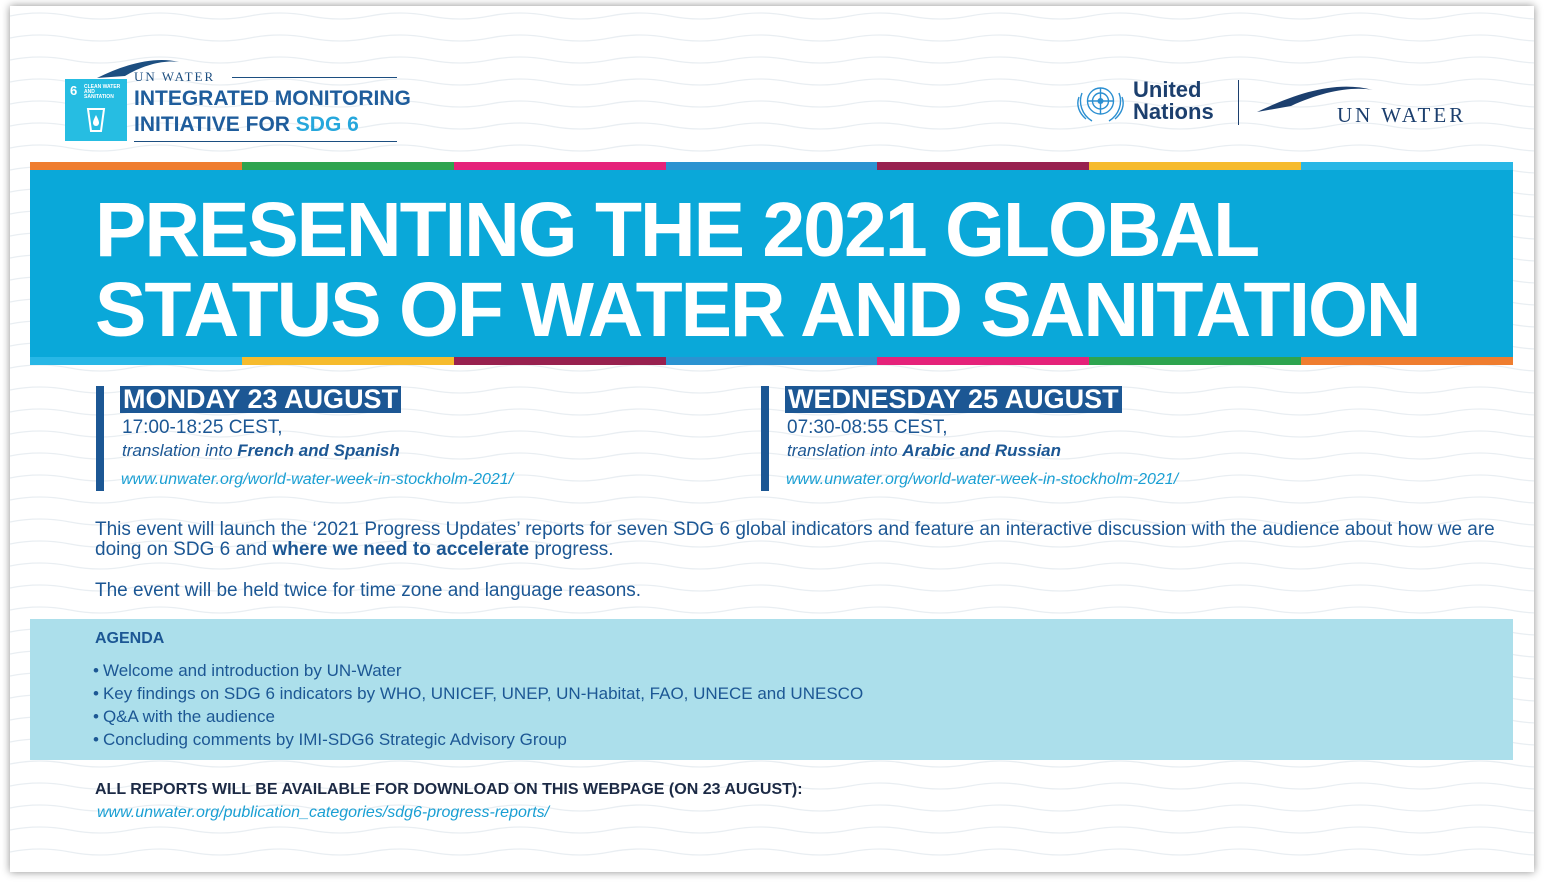 This screenshot has height=887, width=1546. Describe the element at coordinates (215, 124) in the screenshot. I see `initiative-prefix: INITIATIVE FOR` at that location.